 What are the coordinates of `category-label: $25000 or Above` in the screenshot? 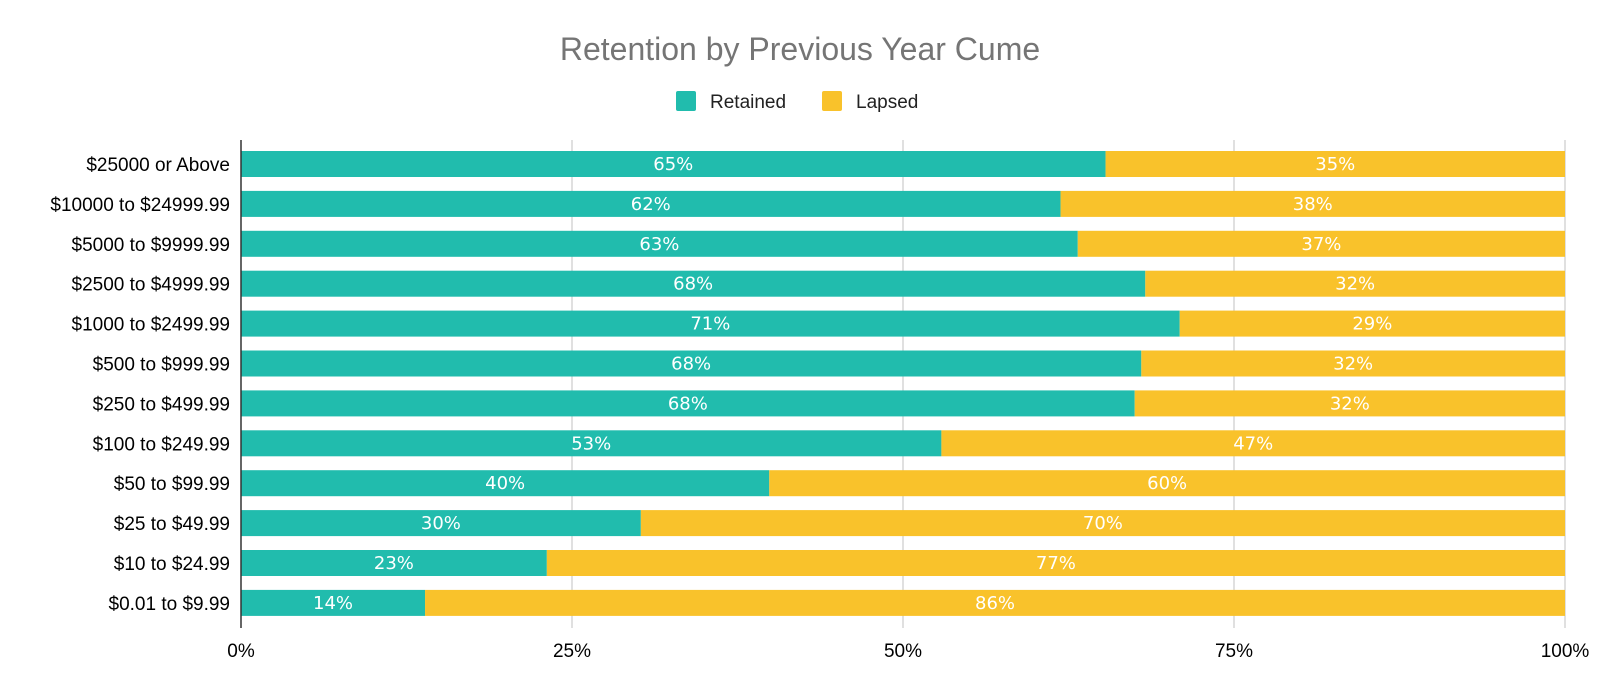 It's located at (158, 165).